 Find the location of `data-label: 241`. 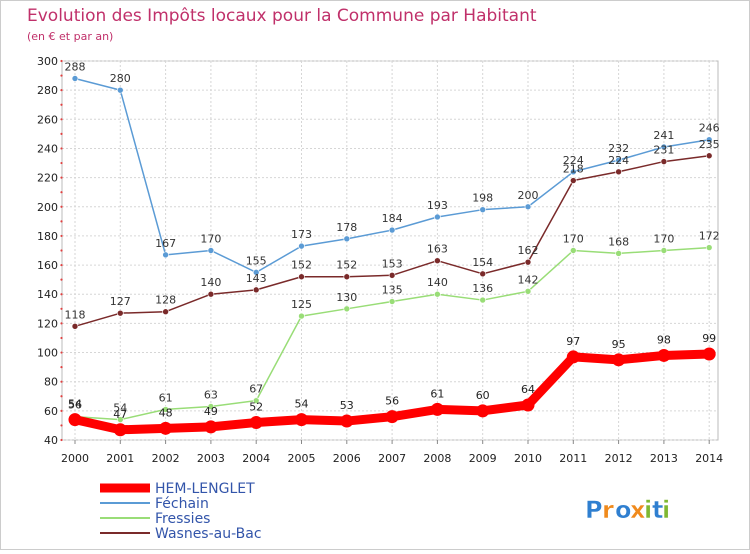

data-label: 241 is located at coordinates (663, 135).